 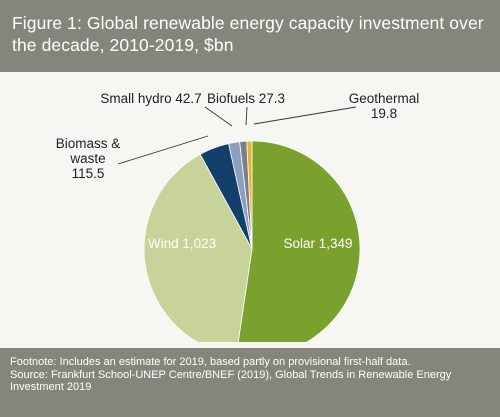 I want to click on leader-line-small-hydro, so click(x=218, y=116).